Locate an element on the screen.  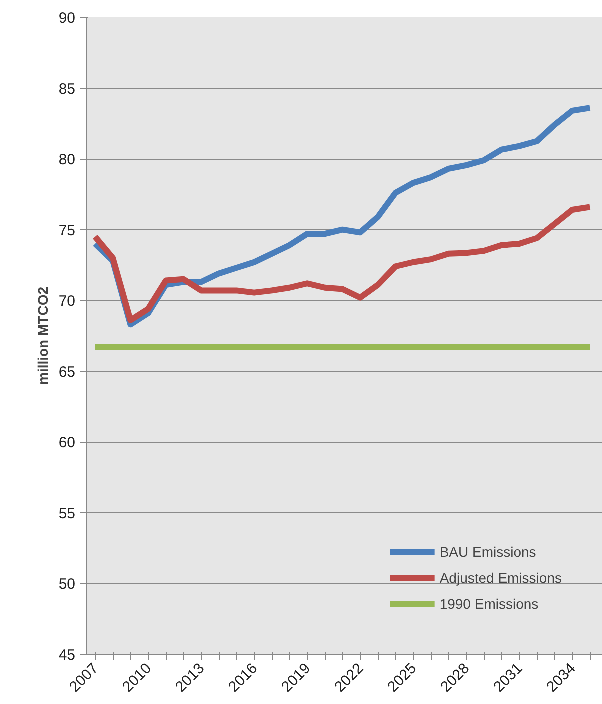
legend-label: BAU Emissions is located at coordinates (488, 552).